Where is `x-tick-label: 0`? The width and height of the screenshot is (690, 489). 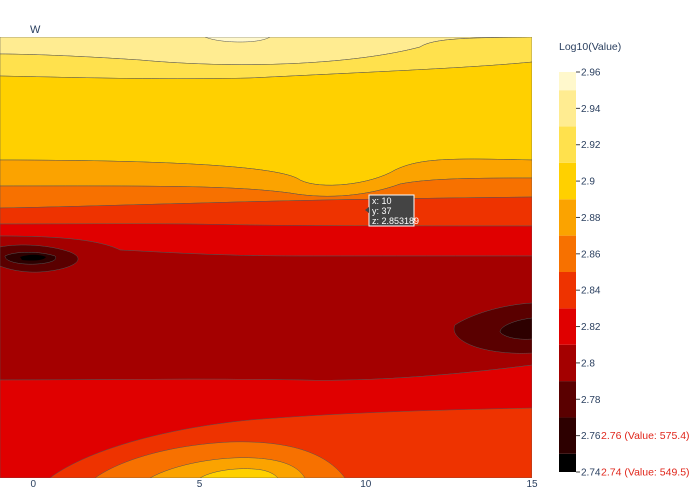 x-tick-label: 0 is located at coordinates (33, 484).